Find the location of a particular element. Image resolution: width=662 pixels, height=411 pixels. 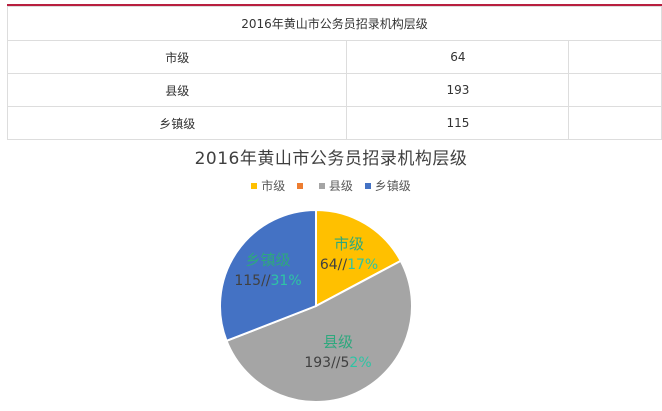

legend-label: 乡镇级 is located at coordinates (392, 186).